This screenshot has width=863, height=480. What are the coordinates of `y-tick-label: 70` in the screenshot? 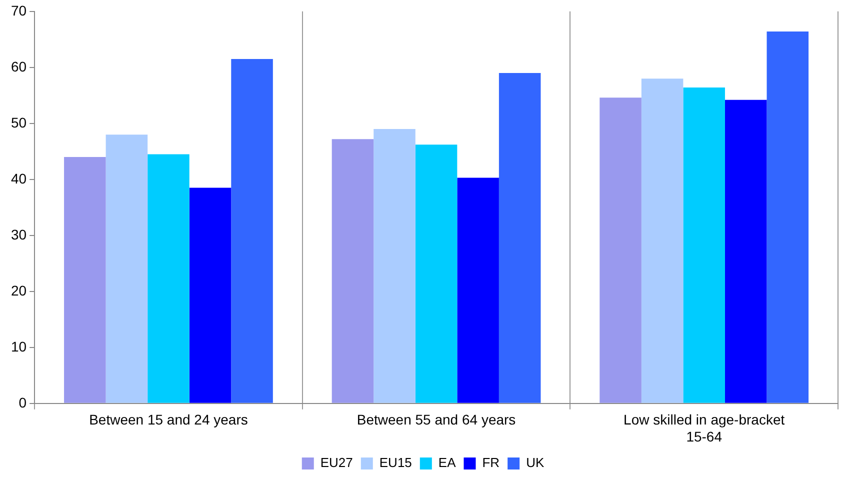 It's located at (18, 10).